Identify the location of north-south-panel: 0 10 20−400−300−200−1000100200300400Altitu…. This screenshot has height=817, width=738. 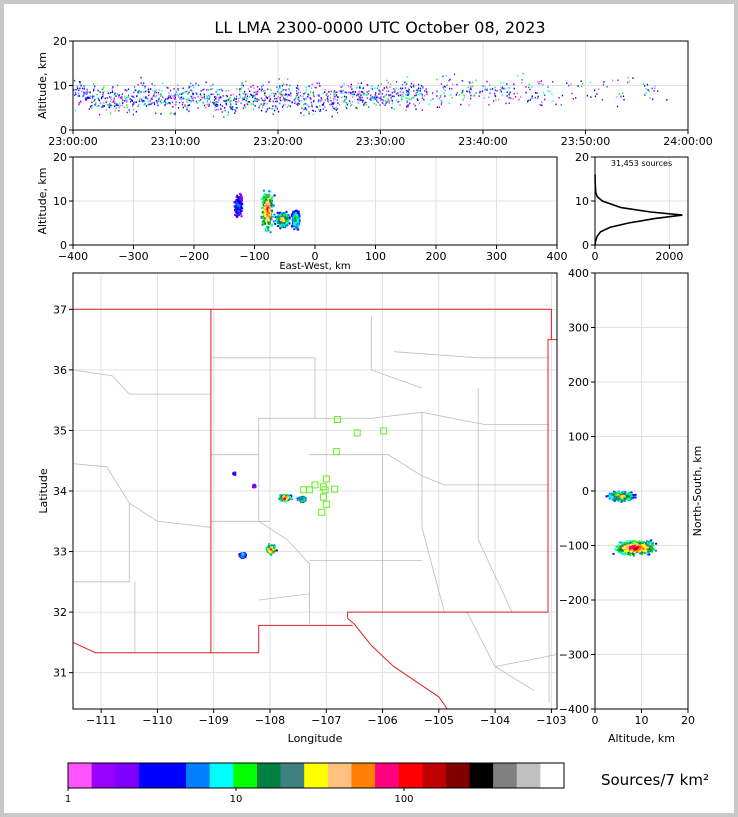
(631, 506).